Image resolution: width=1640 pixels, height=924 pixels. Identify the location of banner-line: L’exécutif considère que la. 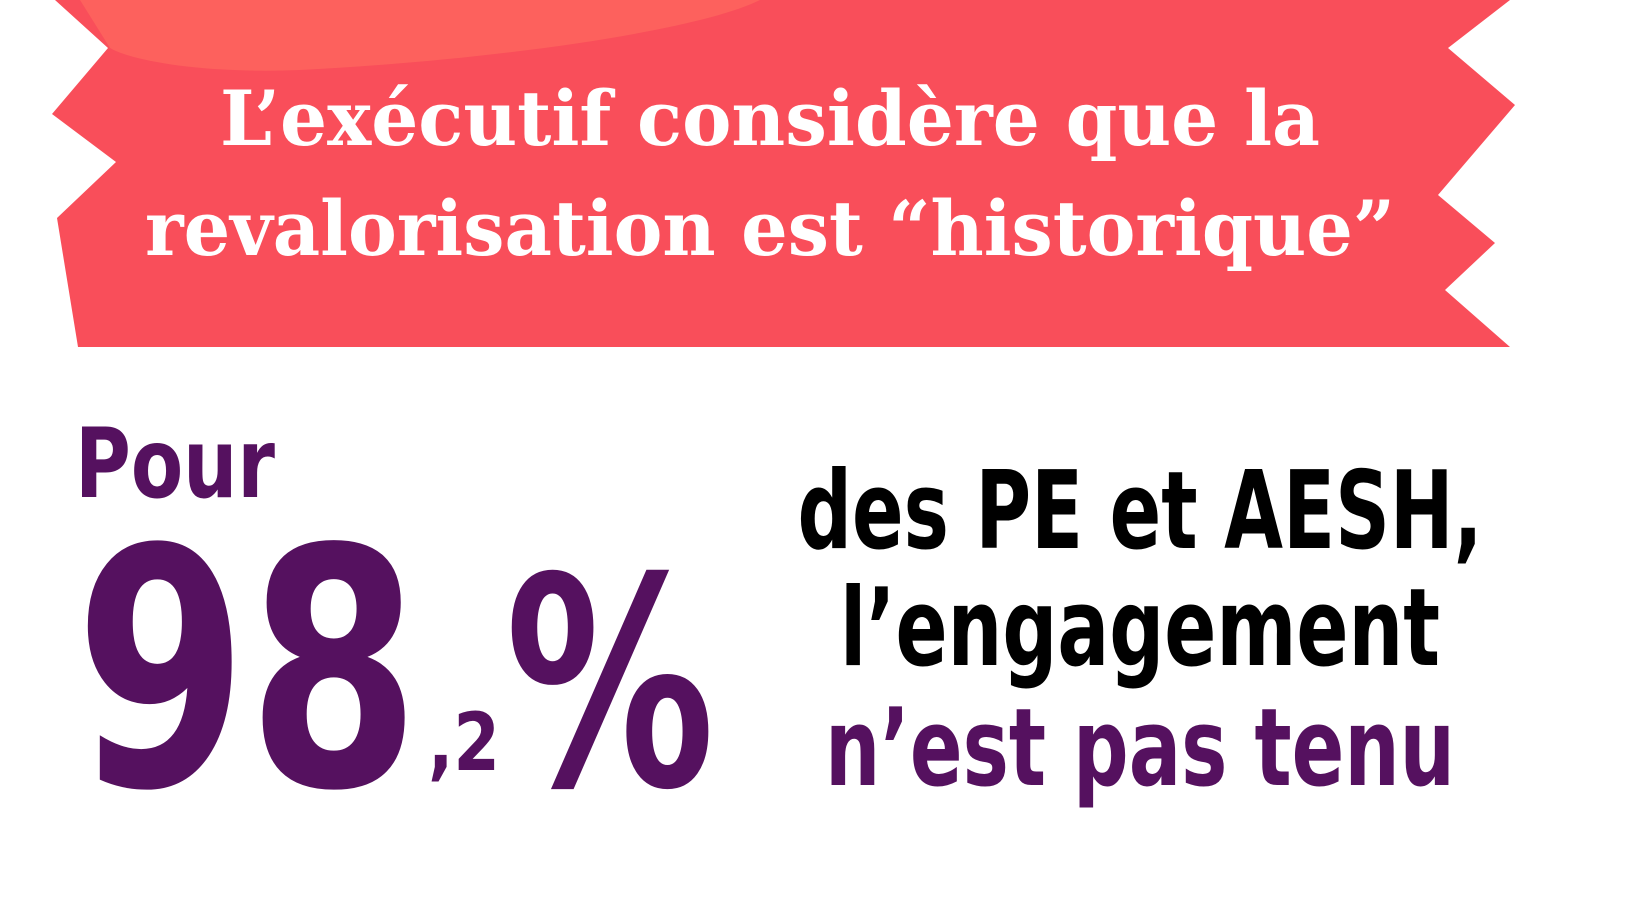
(770, 118).